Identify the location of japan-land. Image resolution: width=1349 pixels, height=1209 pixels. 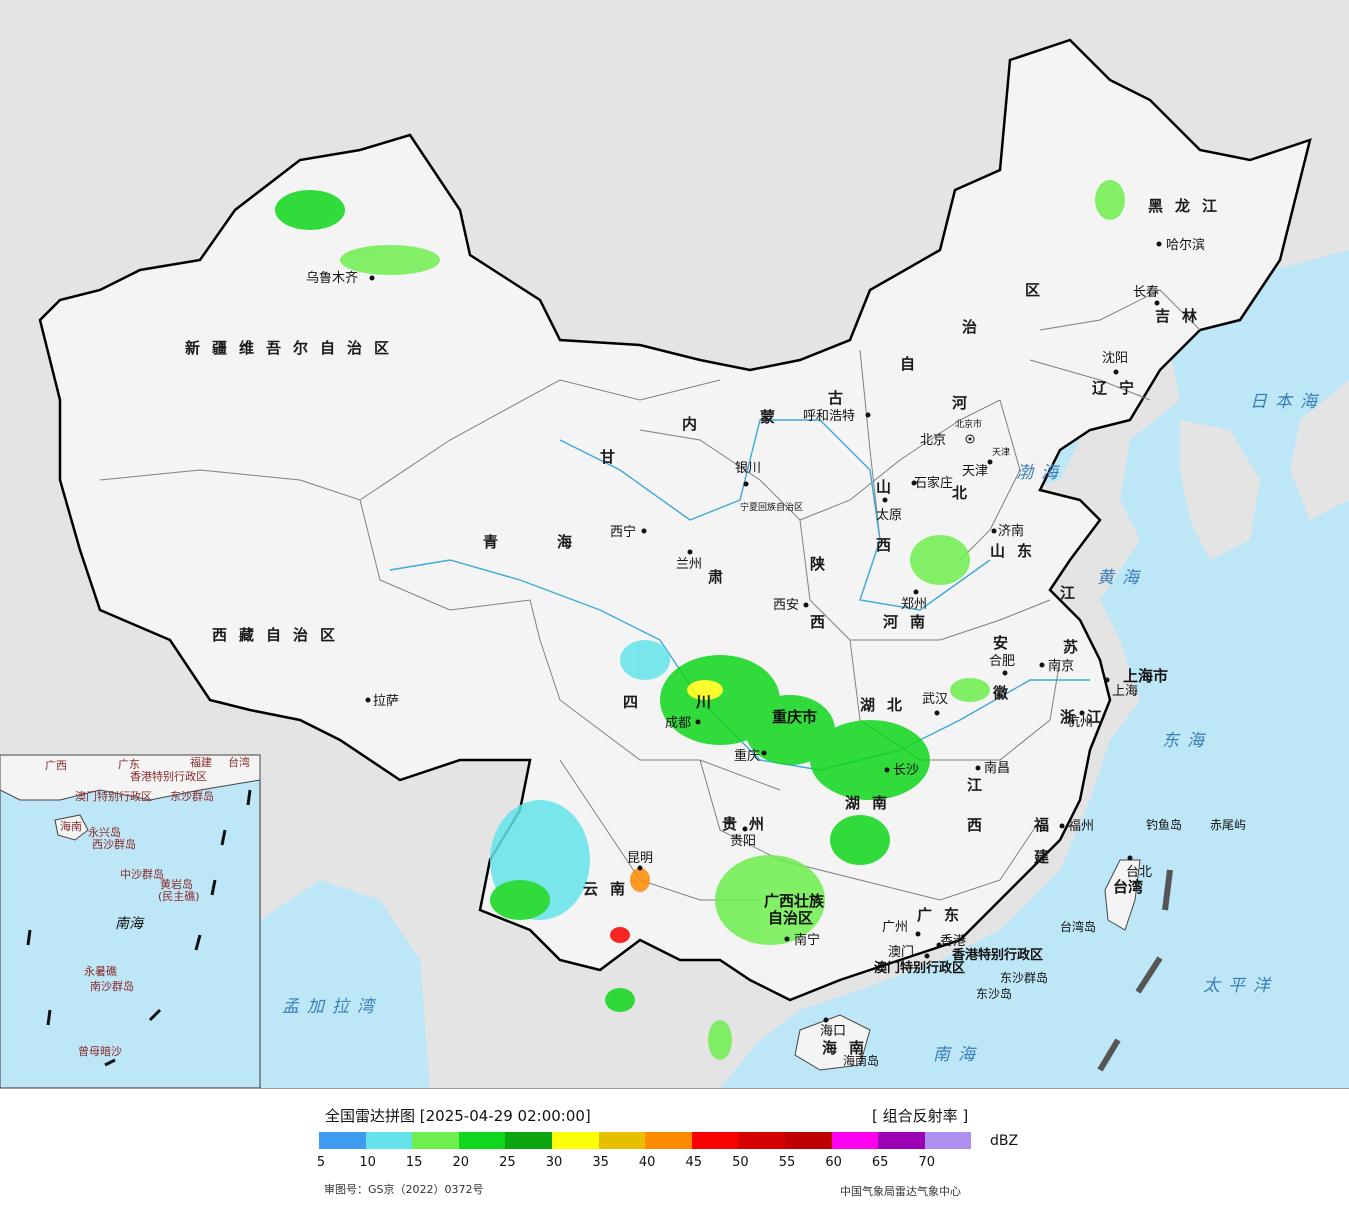
(1319, 450).